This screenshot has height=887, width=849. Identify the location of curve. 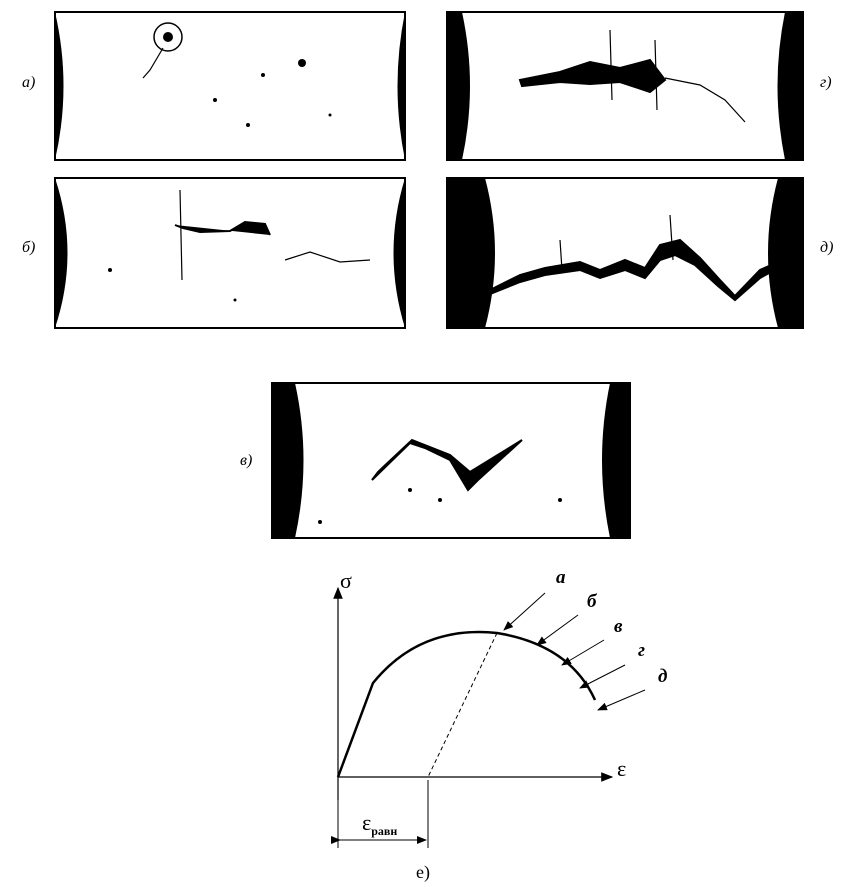
(466, 704).